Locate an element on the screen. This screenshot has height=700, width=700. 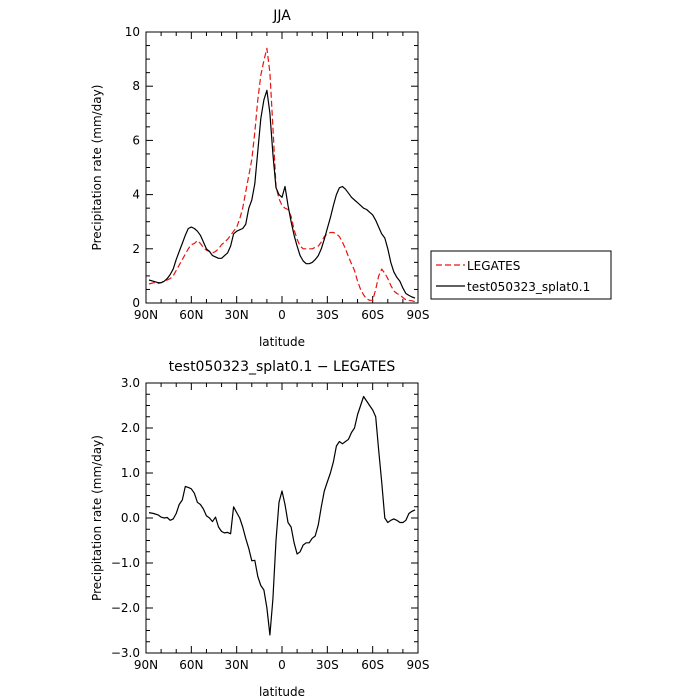
top-x-tick-label: 60N is located at coordinates (191, 315).